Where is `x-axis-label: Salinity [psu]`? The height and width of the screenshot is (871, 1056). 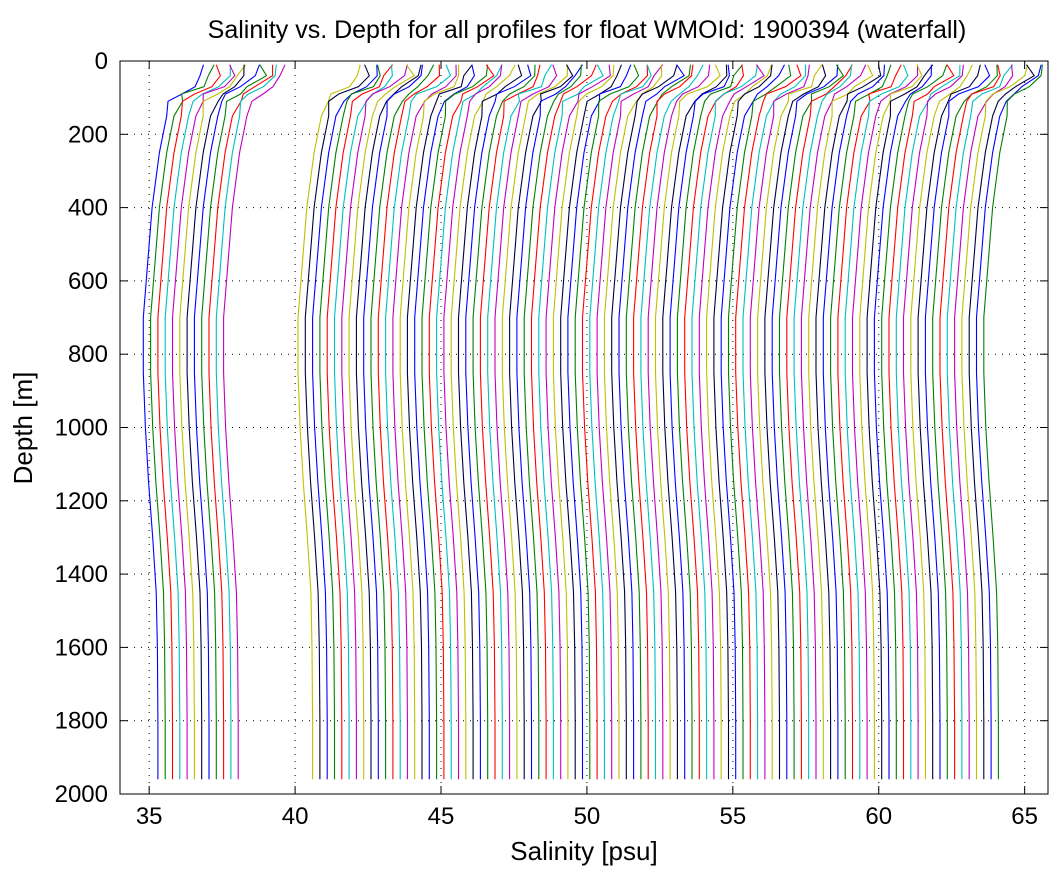 x-axis-label: Salinity [psu] is located at coordinates (583, 851).